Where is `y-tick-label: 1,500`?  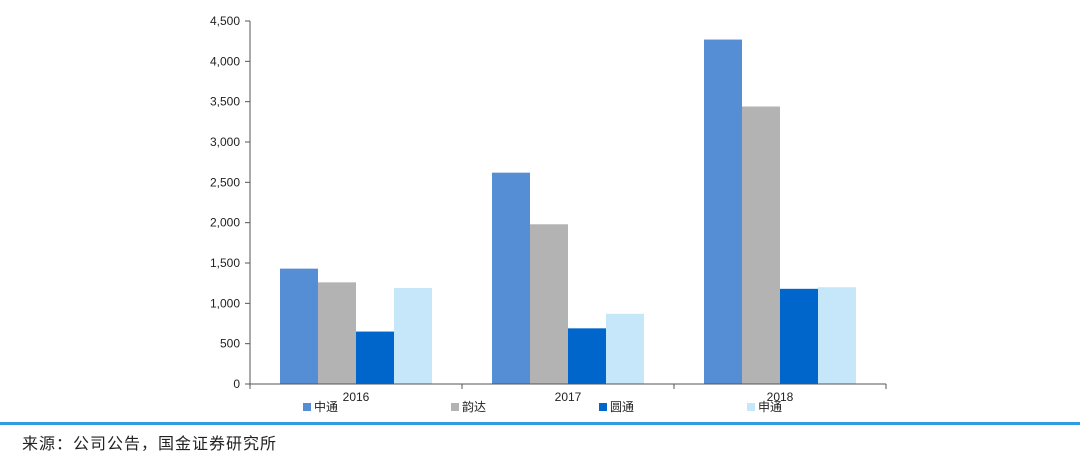
y-tick-label: 1,500 is located at coordinates (225, 263).